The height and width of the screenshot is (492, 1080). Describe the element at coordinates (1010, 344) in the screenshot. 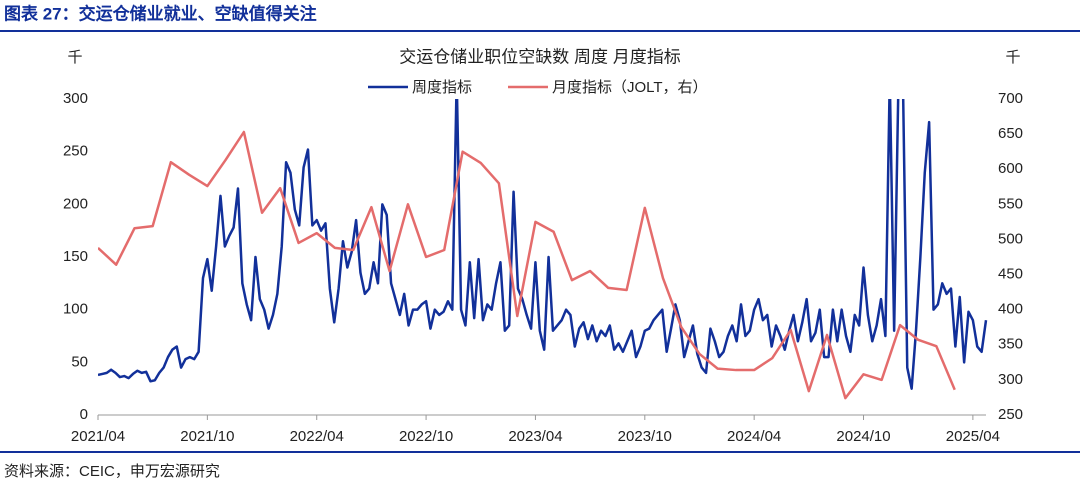

I see `y2-tick-label: 350` at that location.